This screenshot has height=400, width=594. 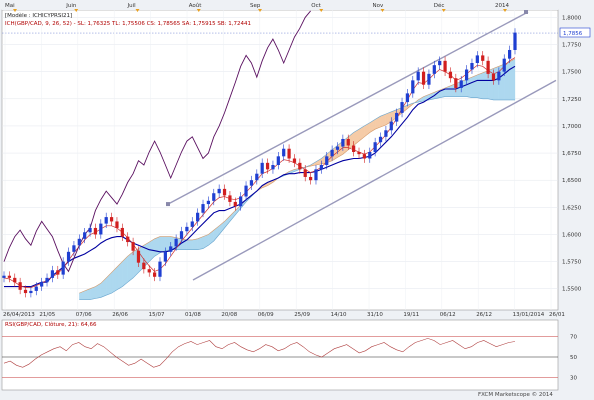 What do you see at coordinates (572, 100) in the screenshot?
I see `y-tick-label: 1,7250` at bounding box center [572, 100].